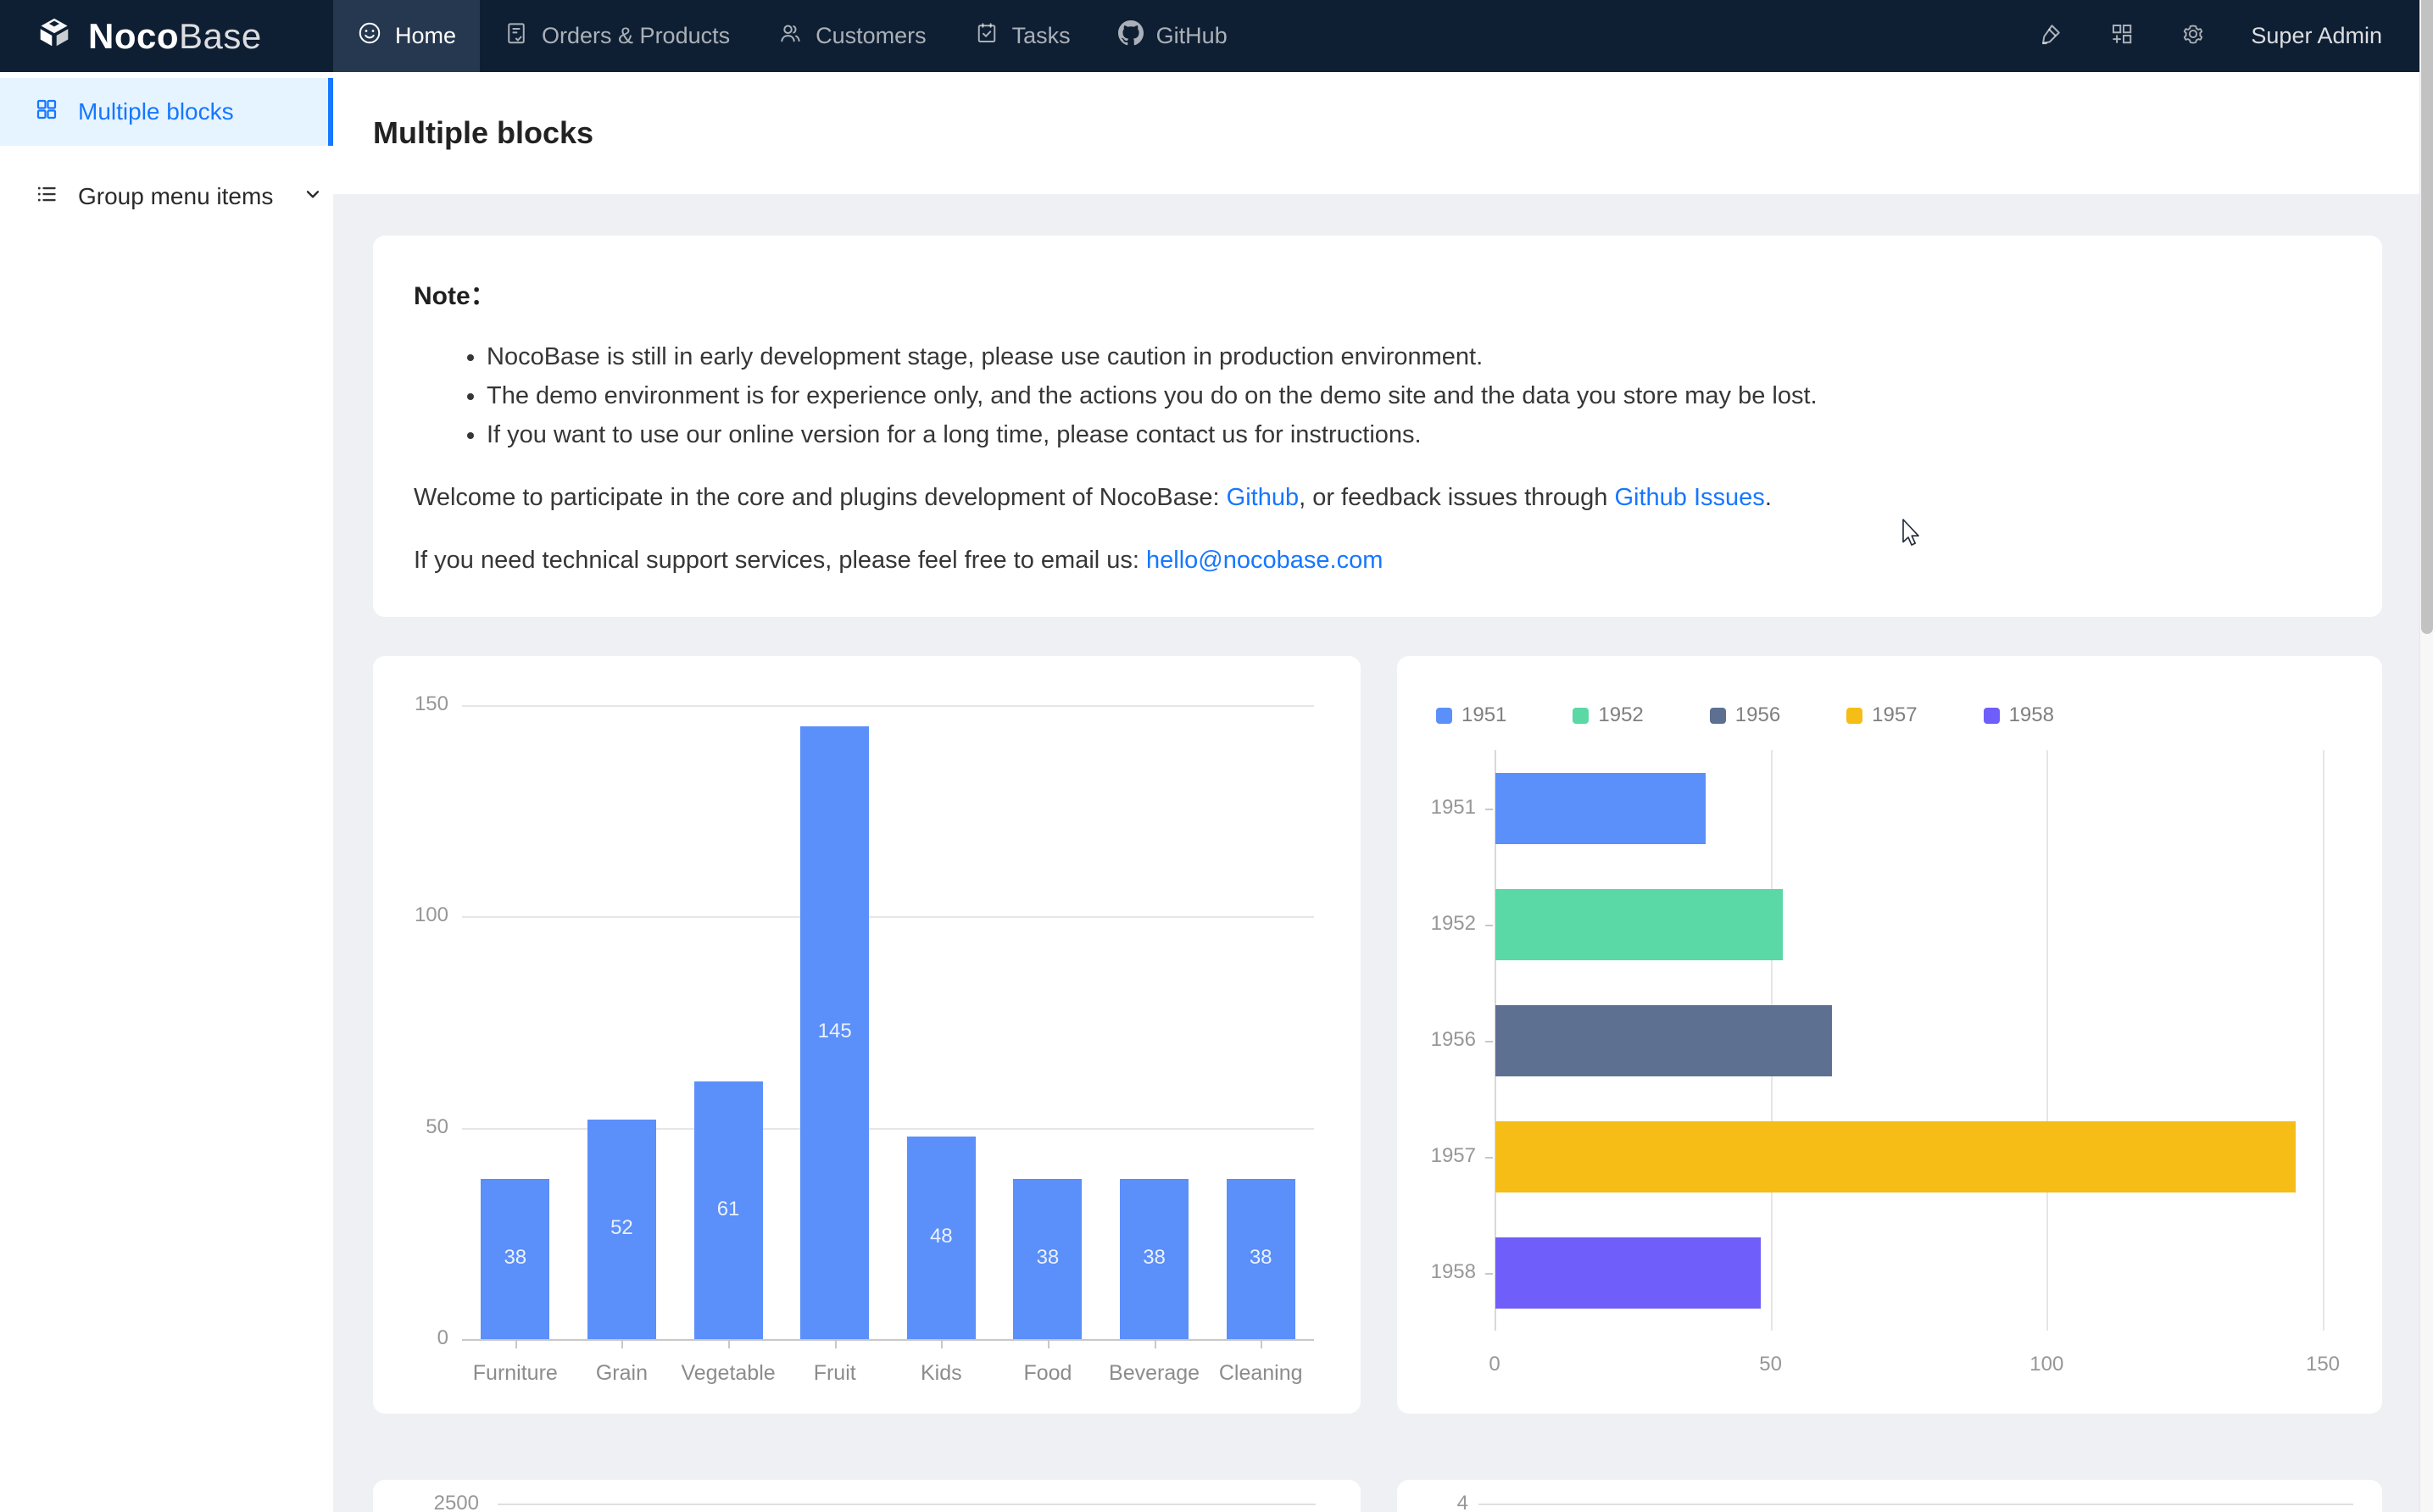  I want to click on gear-icon, so click(2193, 36).